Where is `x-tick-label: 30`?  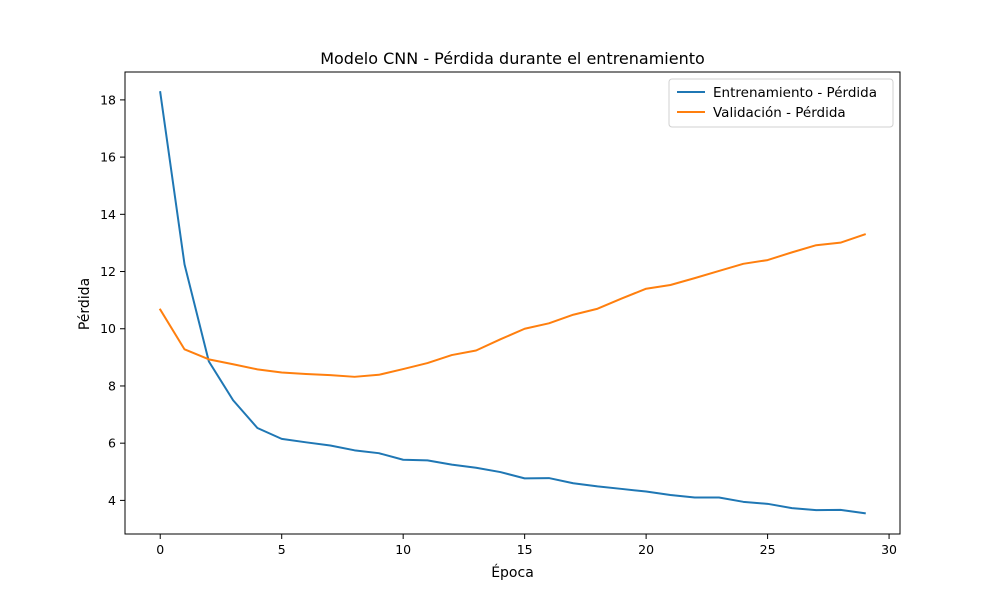 x-tick-label: 30 is located at coordinates (889, 549).